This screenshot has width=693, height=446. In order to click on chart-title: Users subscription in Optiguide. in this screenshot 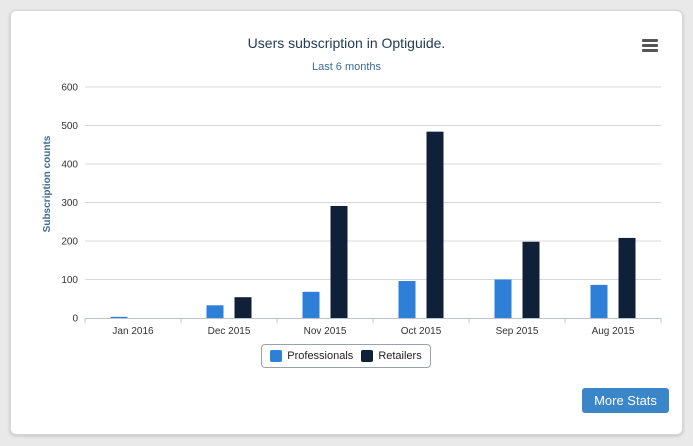, I will do `click(346, 43)`.